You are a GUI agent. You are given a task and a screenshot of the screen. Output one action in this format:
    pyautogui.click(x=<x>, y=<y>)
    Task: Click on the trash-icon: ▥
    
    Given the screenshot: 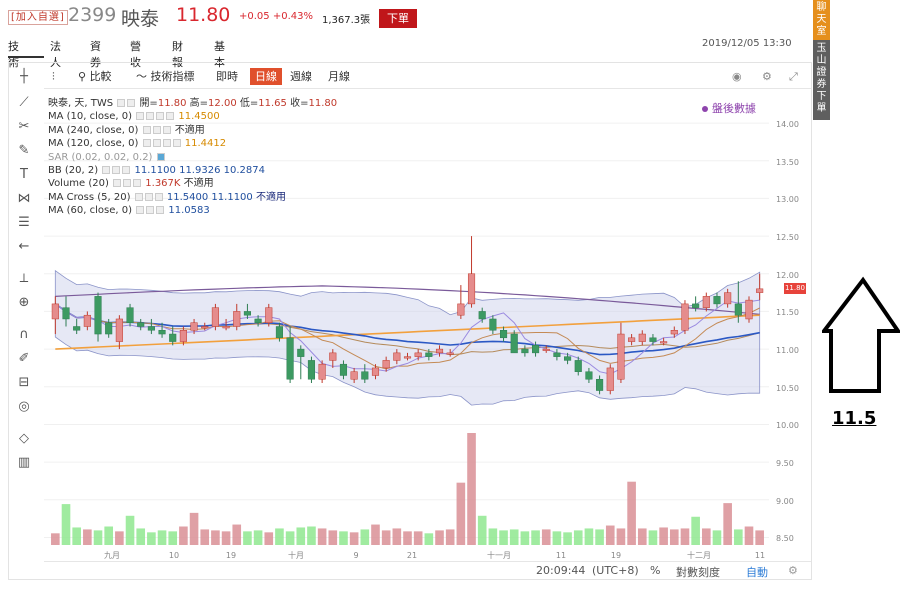 What is the action you would take?
    pyautogui.click(x=24, y=462)
    